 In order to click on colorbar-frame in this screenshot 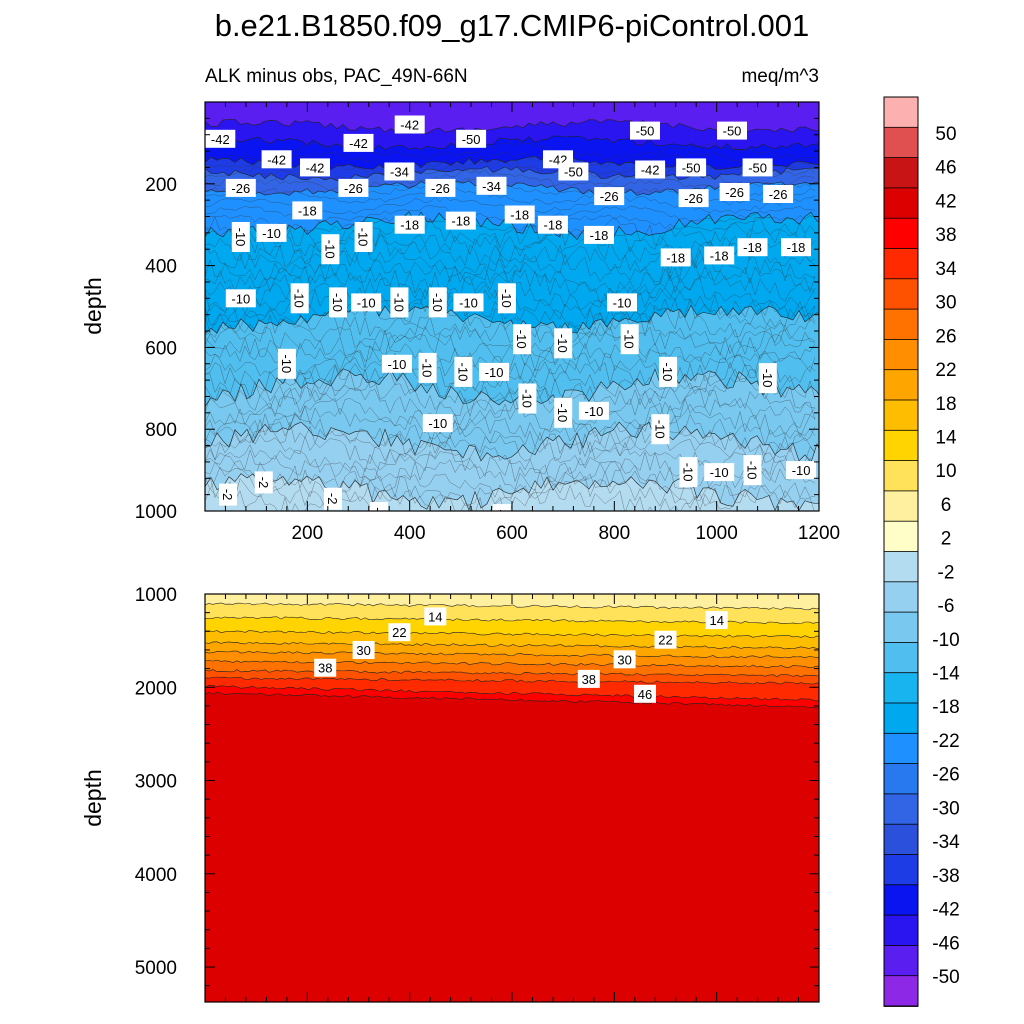, I will do `click(901, 551)`.